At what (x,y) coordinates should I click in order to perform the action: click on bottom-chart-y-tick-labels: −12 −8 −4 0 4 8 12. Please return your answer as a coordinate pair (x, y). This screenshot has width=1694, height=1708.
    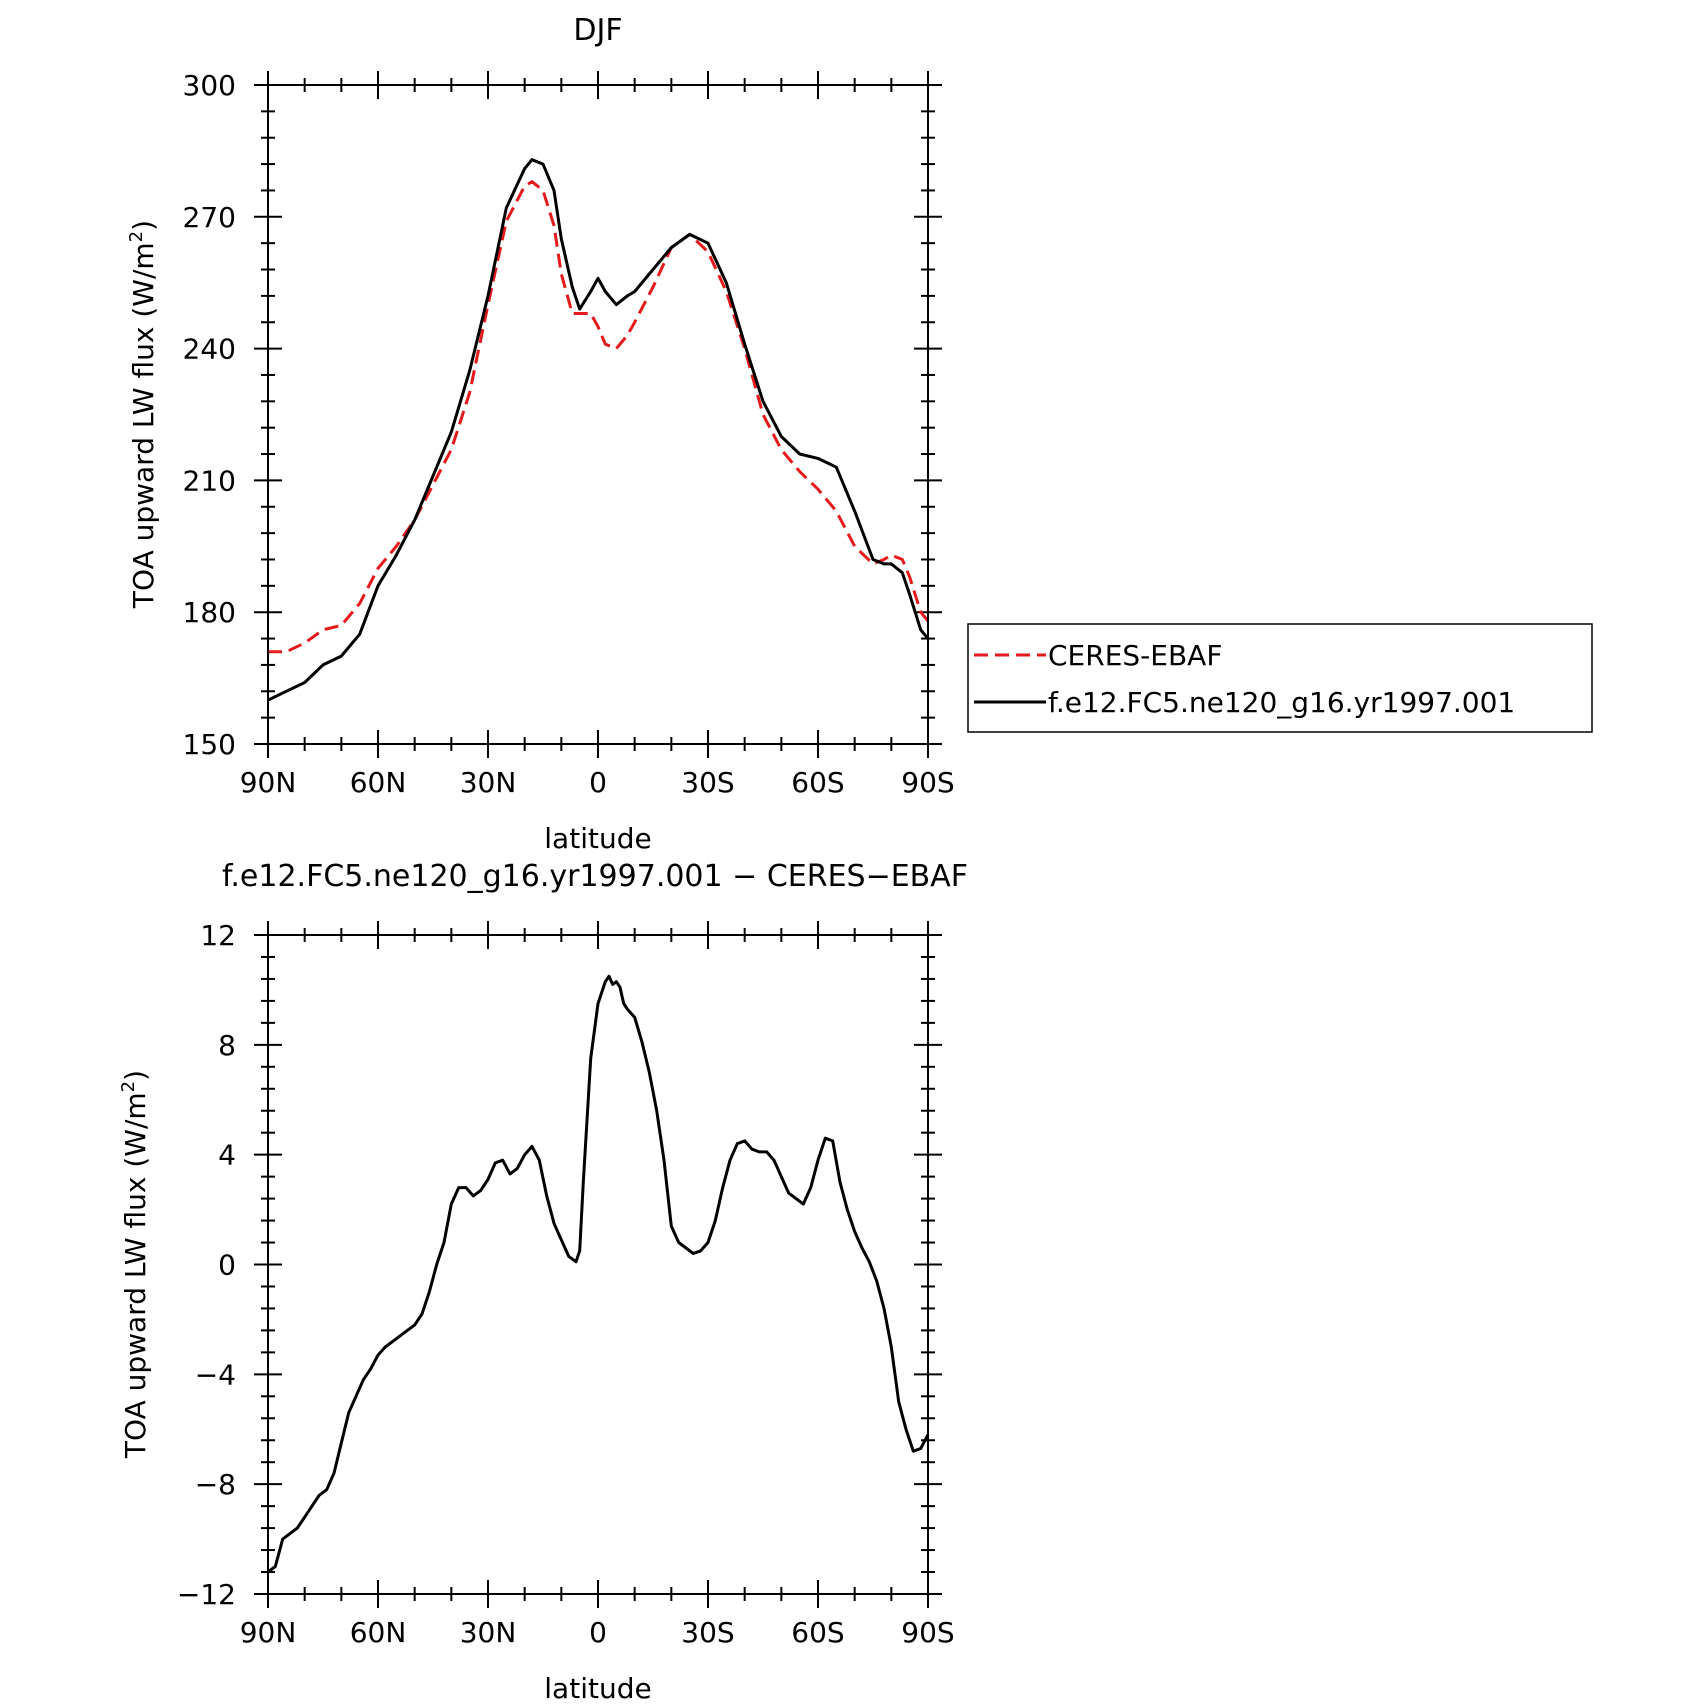
    Looking at the image, I should click on (206, 1265).